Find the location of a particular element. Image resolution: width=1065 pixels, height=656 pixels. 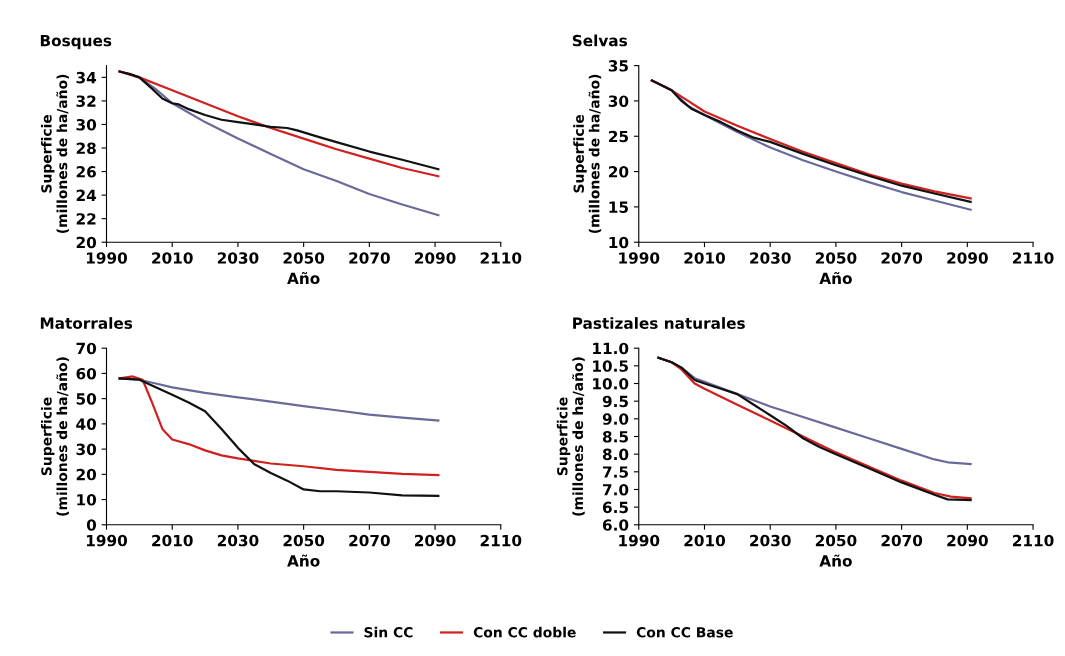

y-tick-label: 25 is located at coordinates (618, 136).